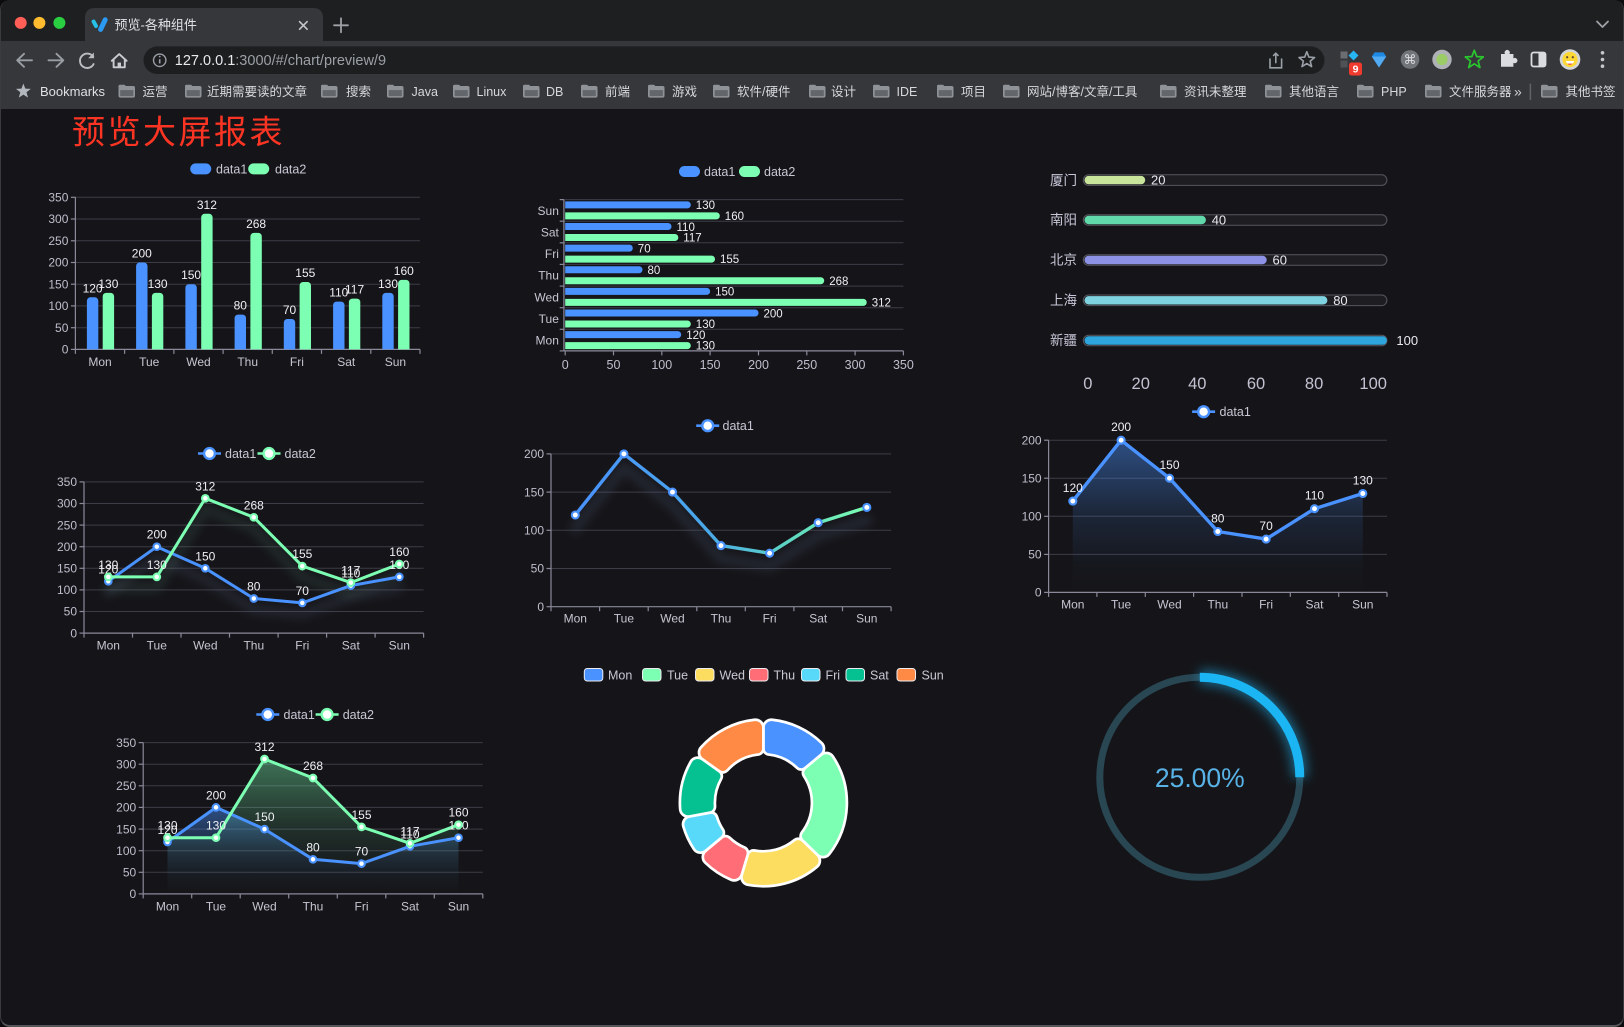 Image resolution: width=1624 pixels, height=1027 pixels. I want to click on svg-text: PHP, so click(1394, 92).